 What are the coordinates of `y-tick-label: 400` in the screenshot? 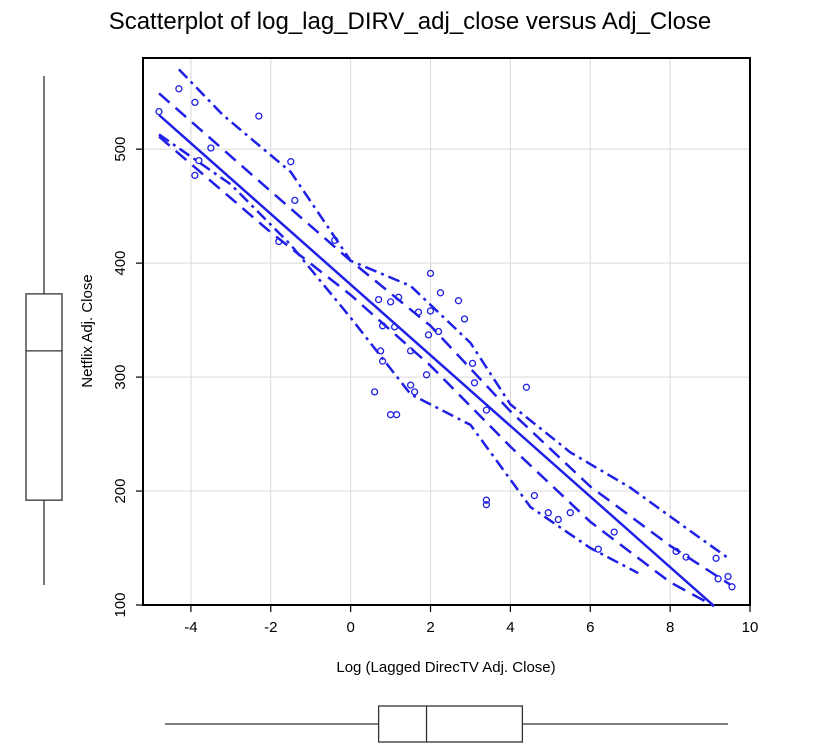 It's located at (120, 263).